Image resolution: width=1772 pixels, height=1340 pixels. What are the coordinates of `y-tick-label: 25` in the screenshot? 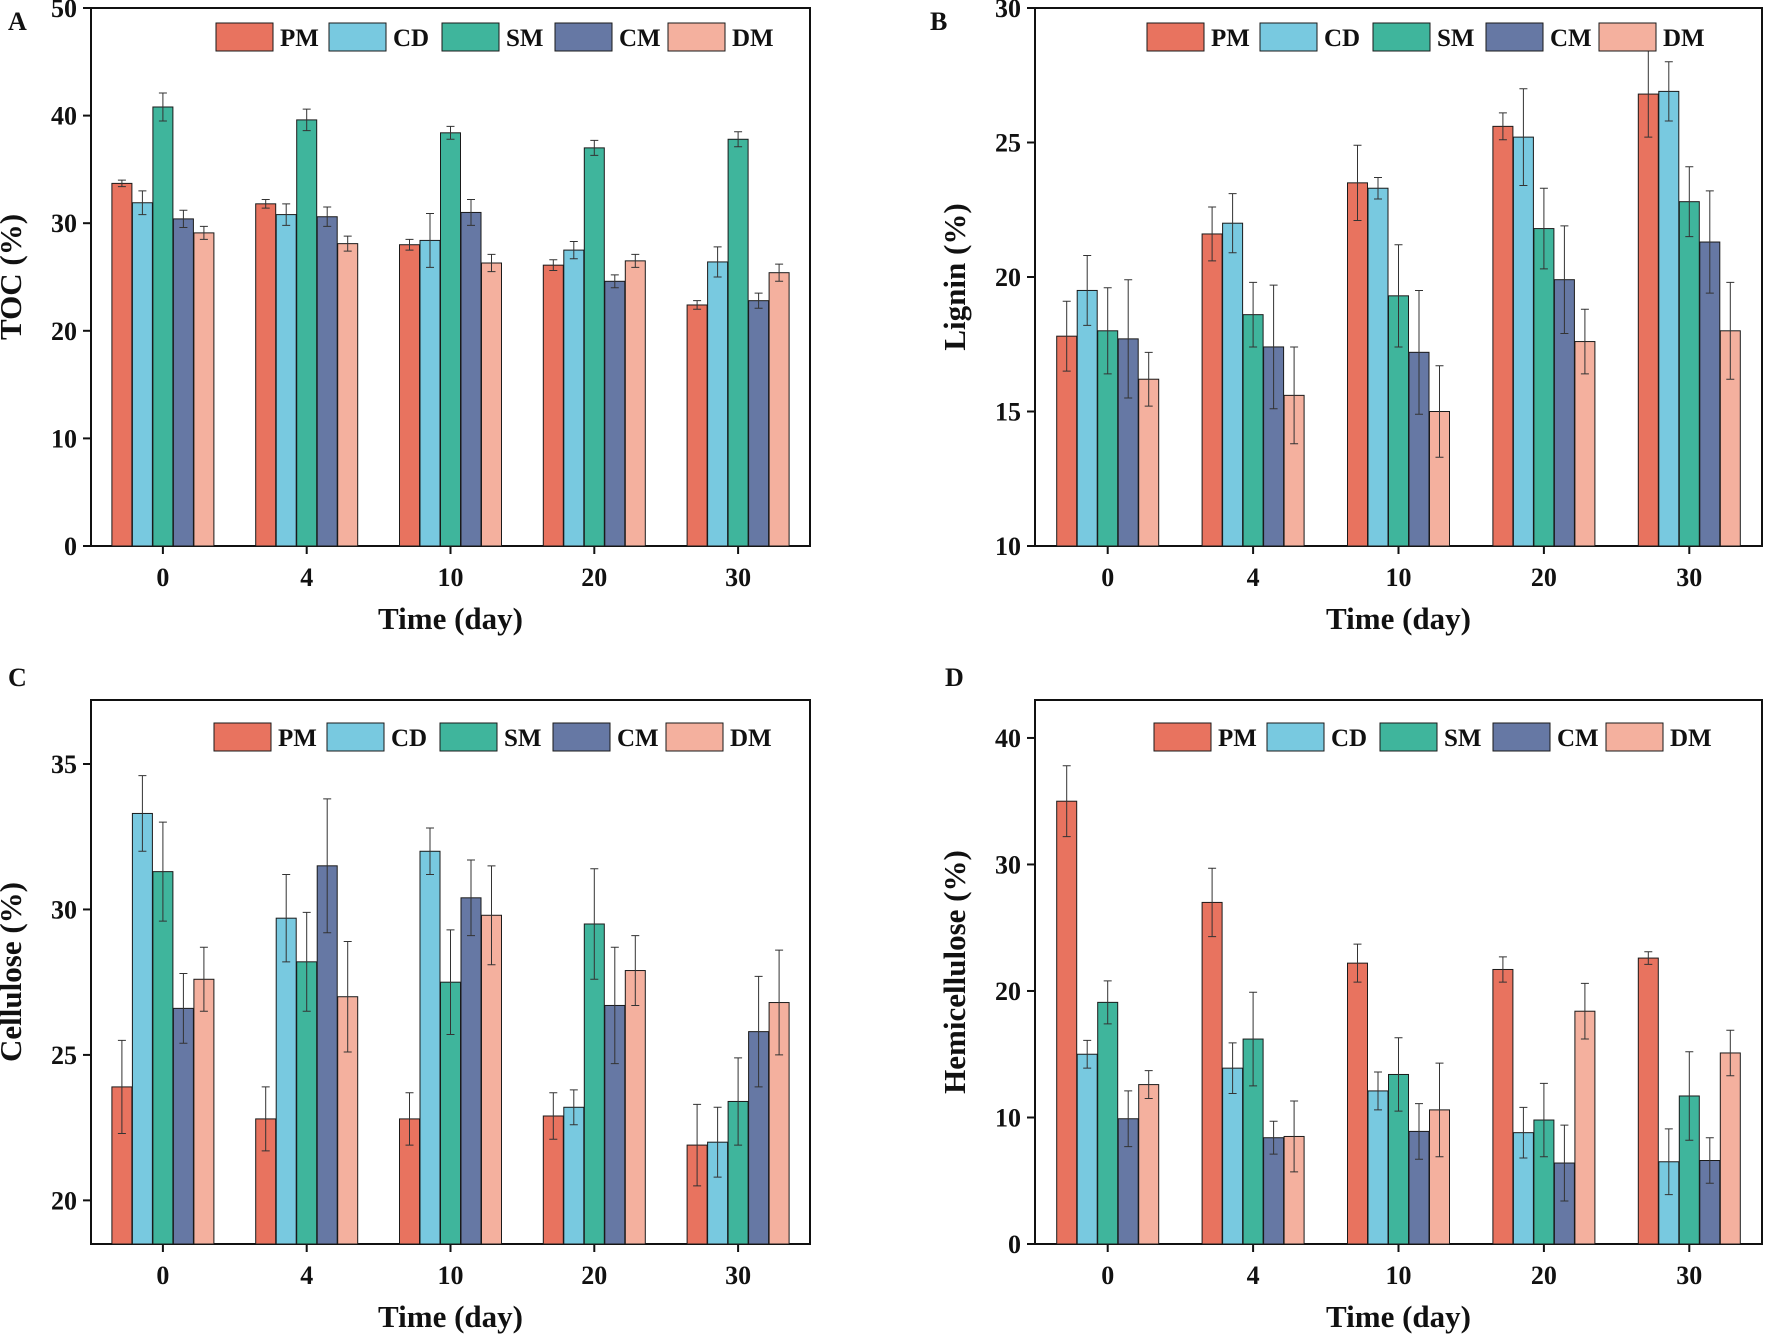 It's located at (64, 1055).